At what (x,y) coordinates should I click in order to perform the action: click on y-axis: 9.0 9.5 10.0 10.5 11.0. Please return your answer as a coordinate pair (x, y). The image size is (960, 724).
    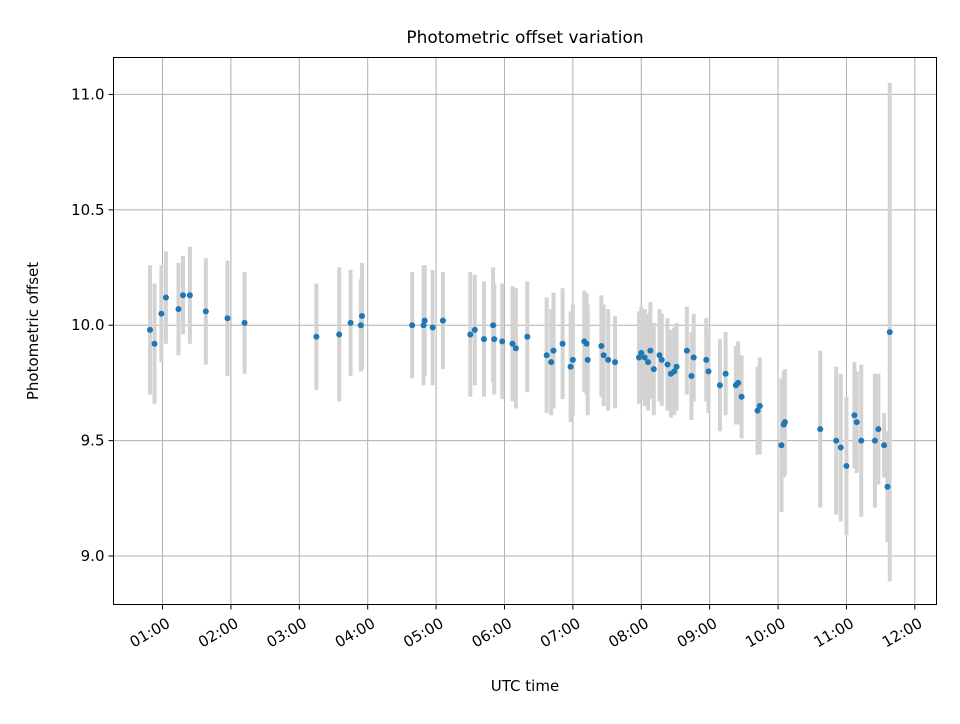
    Looking at the image, I should click on (92, 325).